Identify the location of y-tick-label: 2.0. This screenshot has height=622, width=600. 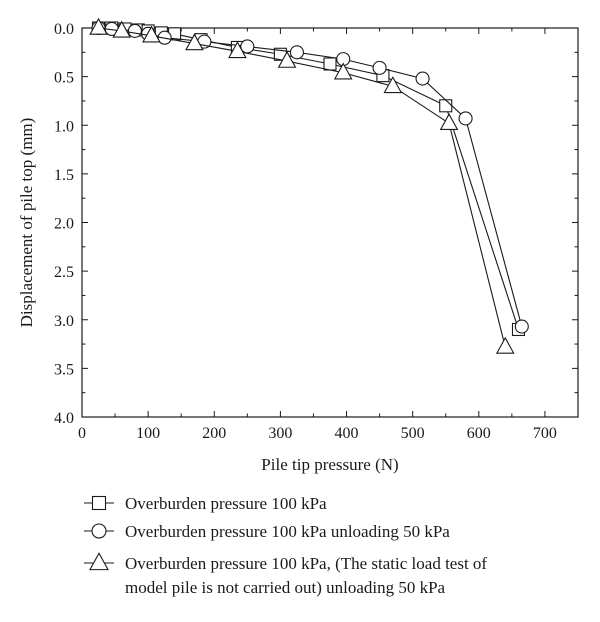
(64, 224).